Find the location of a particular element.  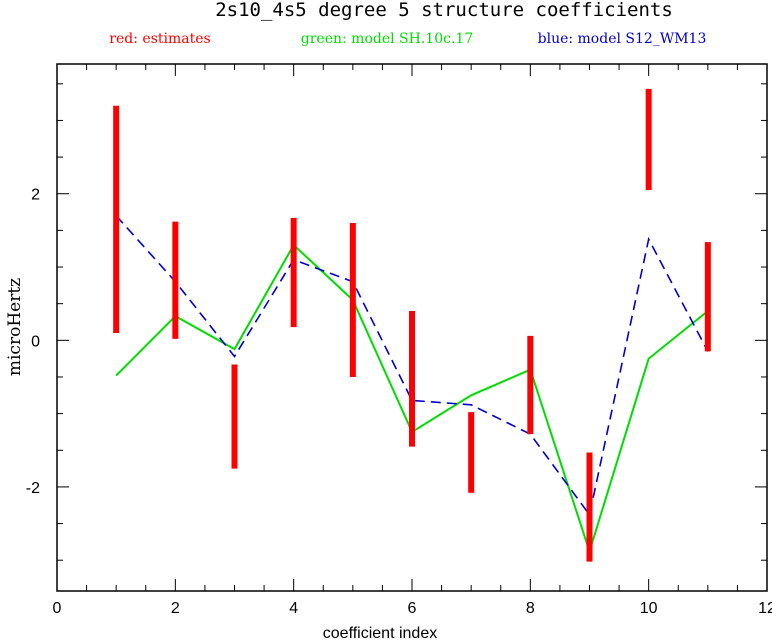

x-tick-label: 12 is located at coordinates (765, 608).